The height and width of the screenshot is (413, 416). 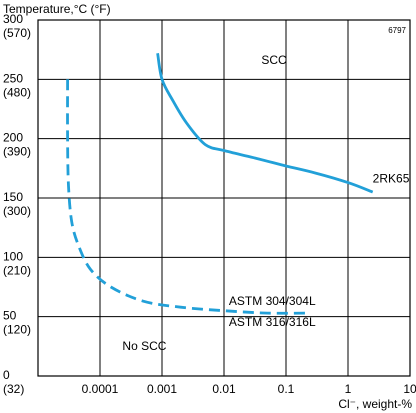 What do you see at coordinates (348, 389) in the screenshot?
I see `x-tick-label: 1` at bounding box center [348, 389].